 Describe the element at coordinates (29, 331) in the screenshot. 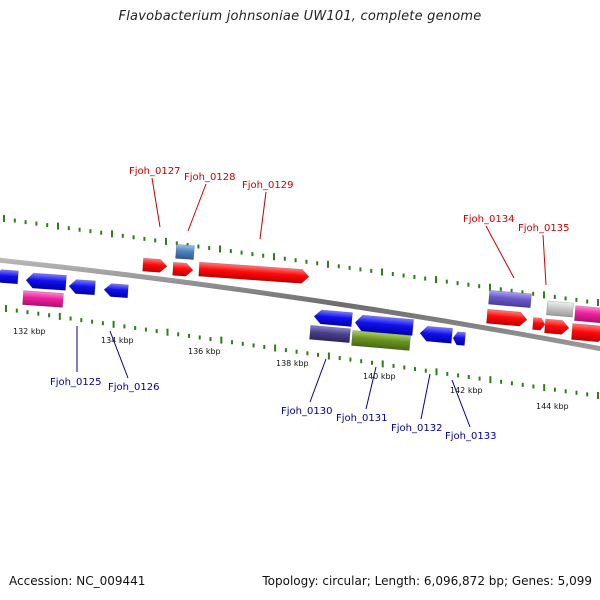

I see `scale-label-132: 132 kbp` at that location.